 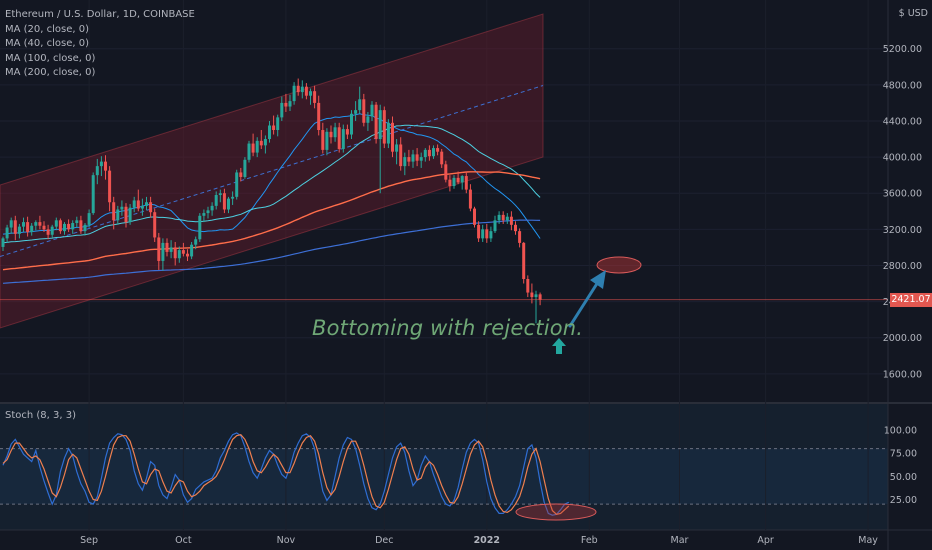 What do you see at coordinates (556, 512) in the screenshot?
I see `stoch-ellipse` at bounding box center [556, 512].